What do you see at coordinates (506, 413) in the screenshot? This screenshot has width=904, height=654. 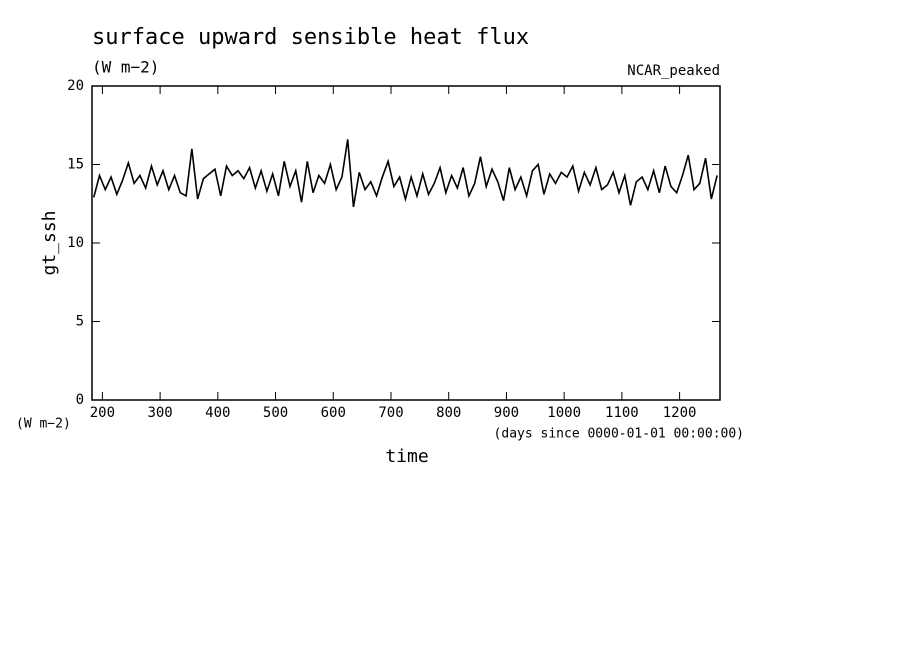 I see `x-tick-label: 900` at bounding box center [506, 413].